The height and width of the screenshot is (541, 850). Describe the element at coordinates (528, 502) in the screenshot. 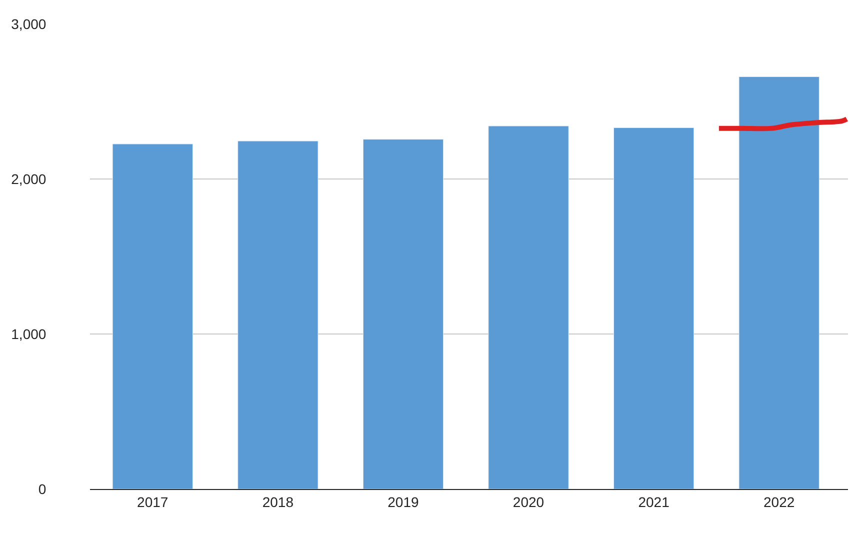

I see `x-tick-label: 2020` at that location.